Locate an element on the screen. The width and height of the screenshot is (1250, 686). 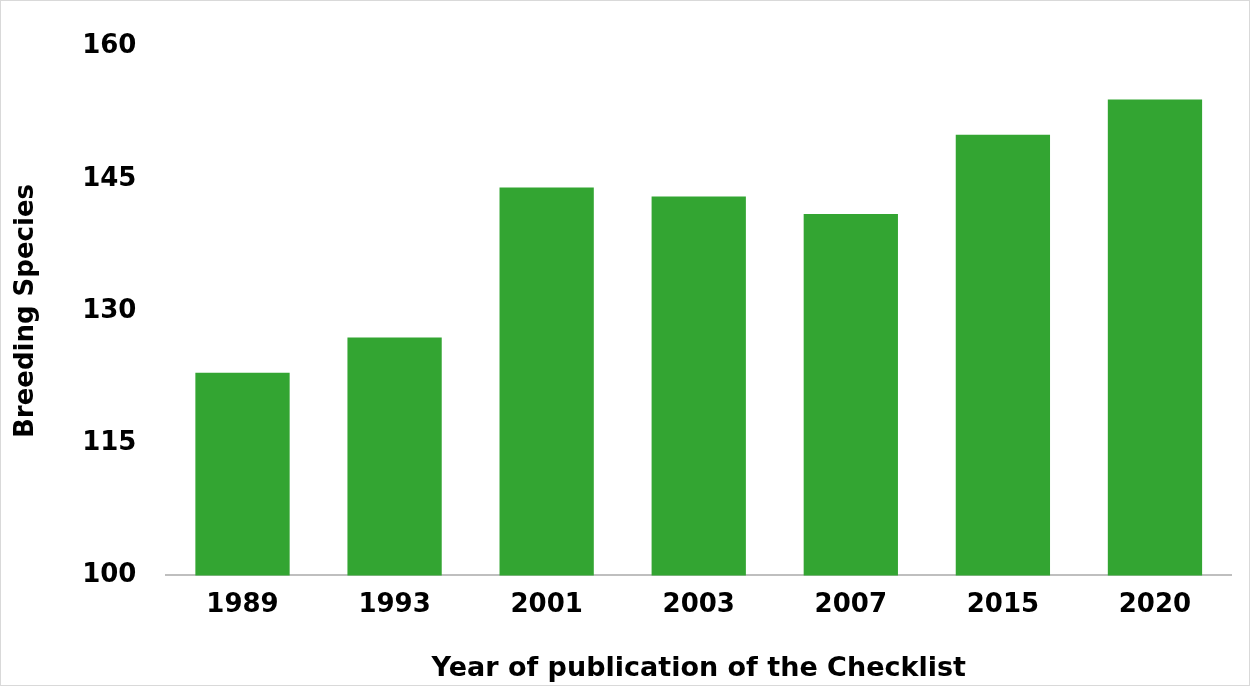
y-tick-label: 130 is located at coordinates (109, 308).